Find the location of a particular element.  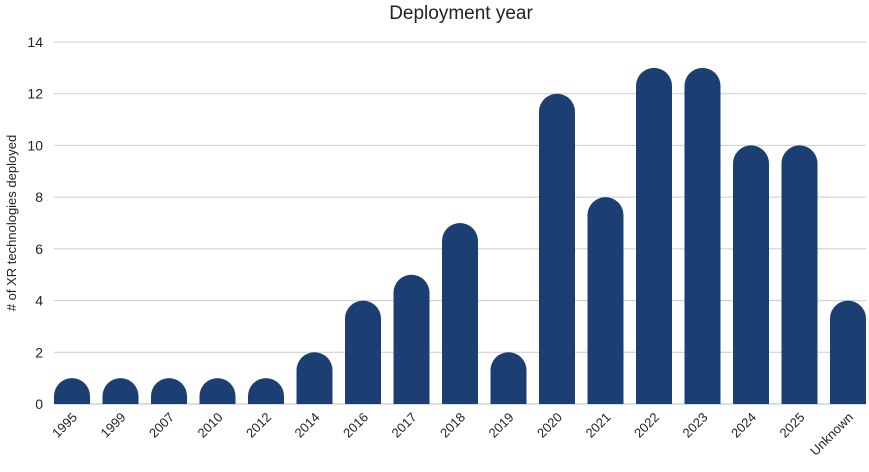

y-tick-label: 8 is located at coordinates (39, 197).